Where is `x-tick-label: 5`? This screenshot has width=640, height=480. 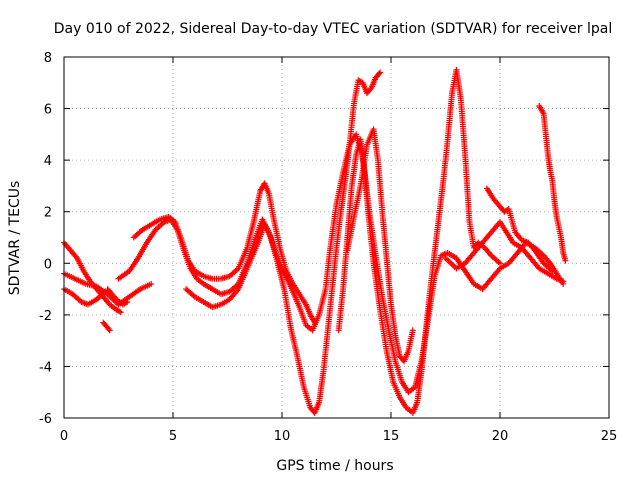 x-tick-label: 5 is located at coordinates (173, 436).